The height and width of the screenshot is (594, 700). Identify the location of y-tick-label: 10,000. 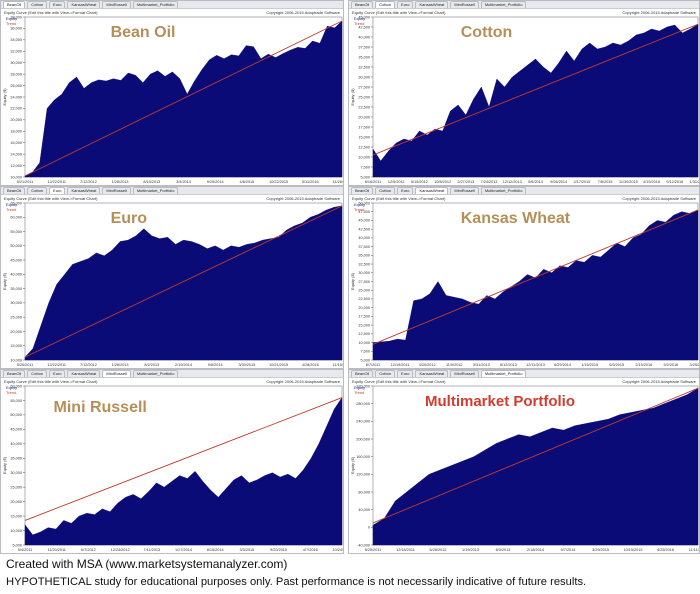
(16, 531).